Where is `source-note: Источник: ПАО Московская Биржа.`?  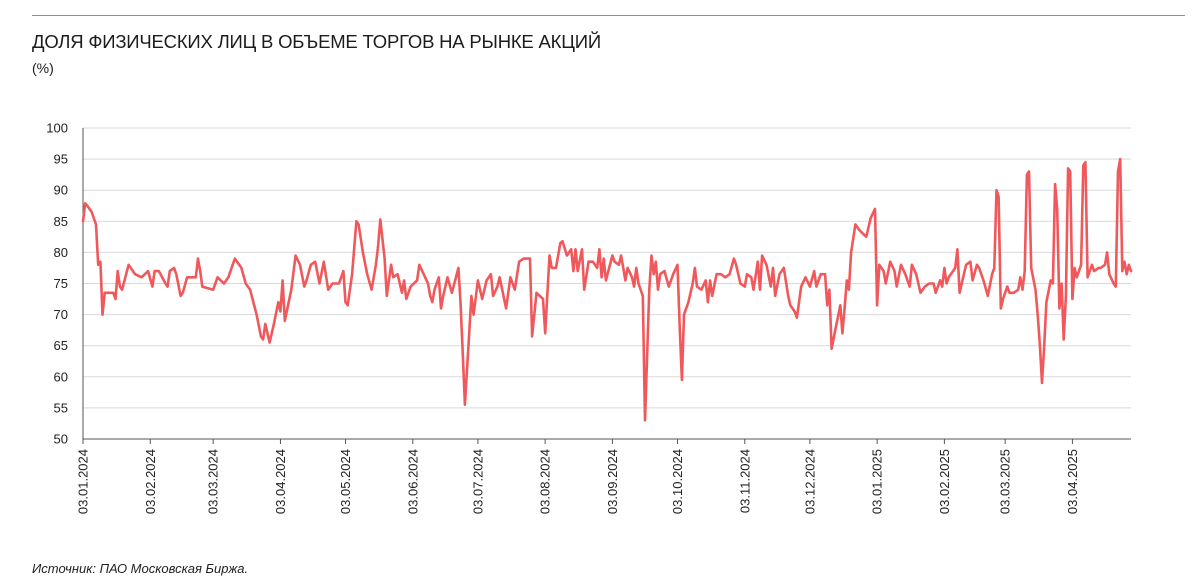
source-note: Источник: ПАО Московская Биржа. is located at coordinates (140, 568).